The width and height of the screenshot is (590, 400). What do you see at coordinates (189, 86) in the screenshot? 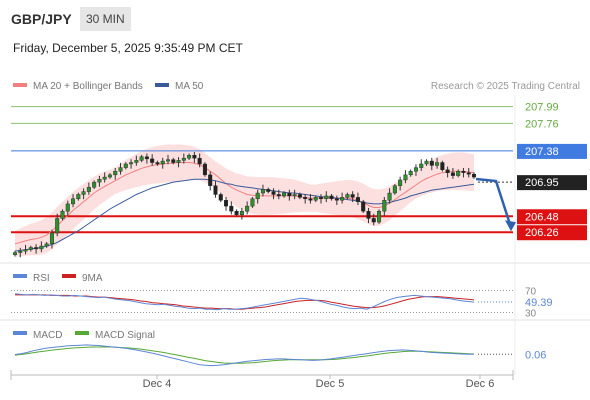
I see `legend-ma50-label: MA 50` at bounding box center [189, 86].